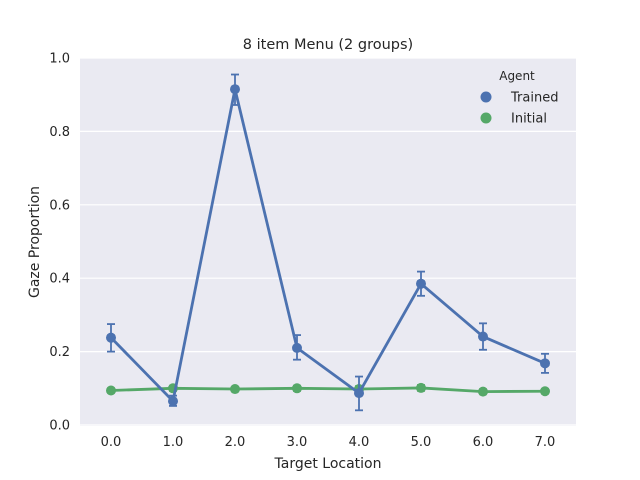  What do you see at coordinates (517, 76) in the screenshot?
I see `legend-title: Agent` at bounding box center [517, 76].